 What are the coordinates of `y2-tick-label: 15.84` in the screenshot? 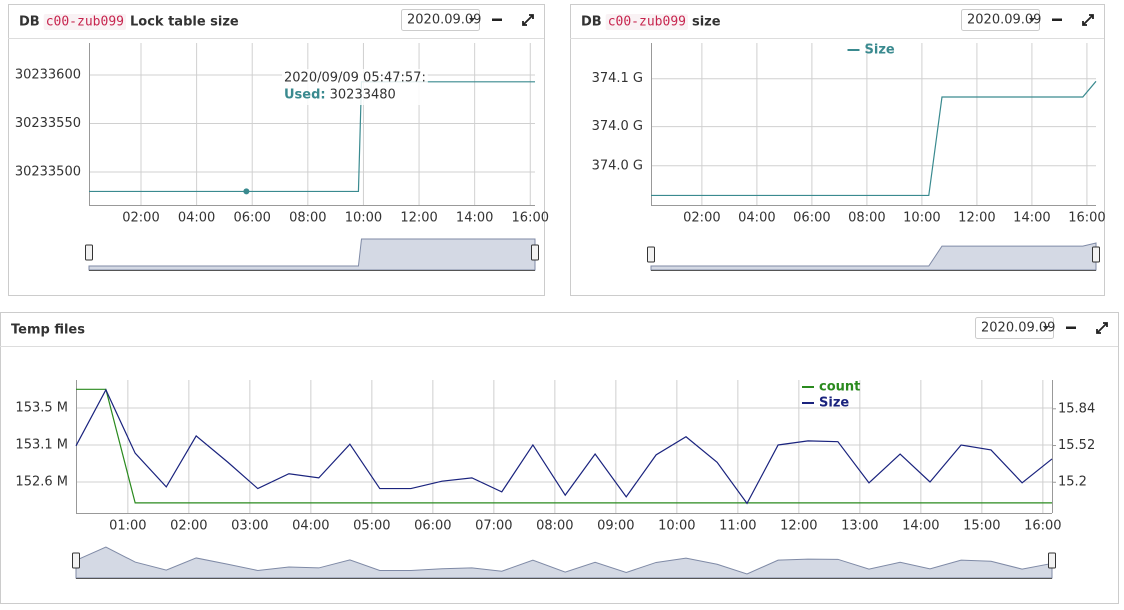 It's located at (1076, 408).